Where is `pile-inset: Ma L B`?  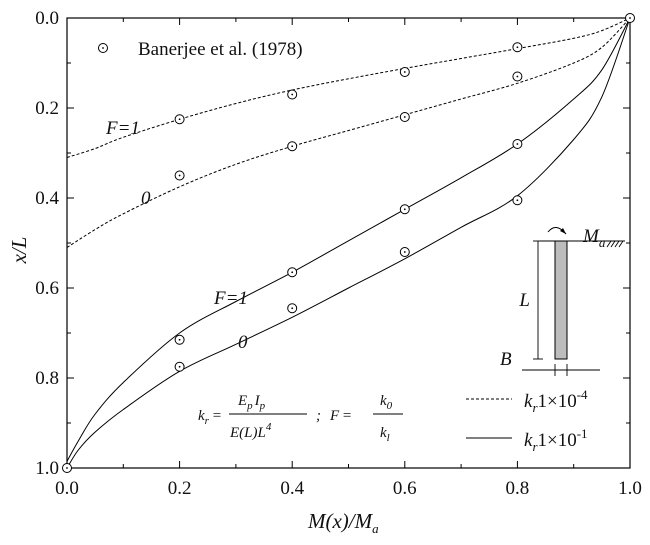
pile-inset: Ma L B is located at coordinates (562, 301).